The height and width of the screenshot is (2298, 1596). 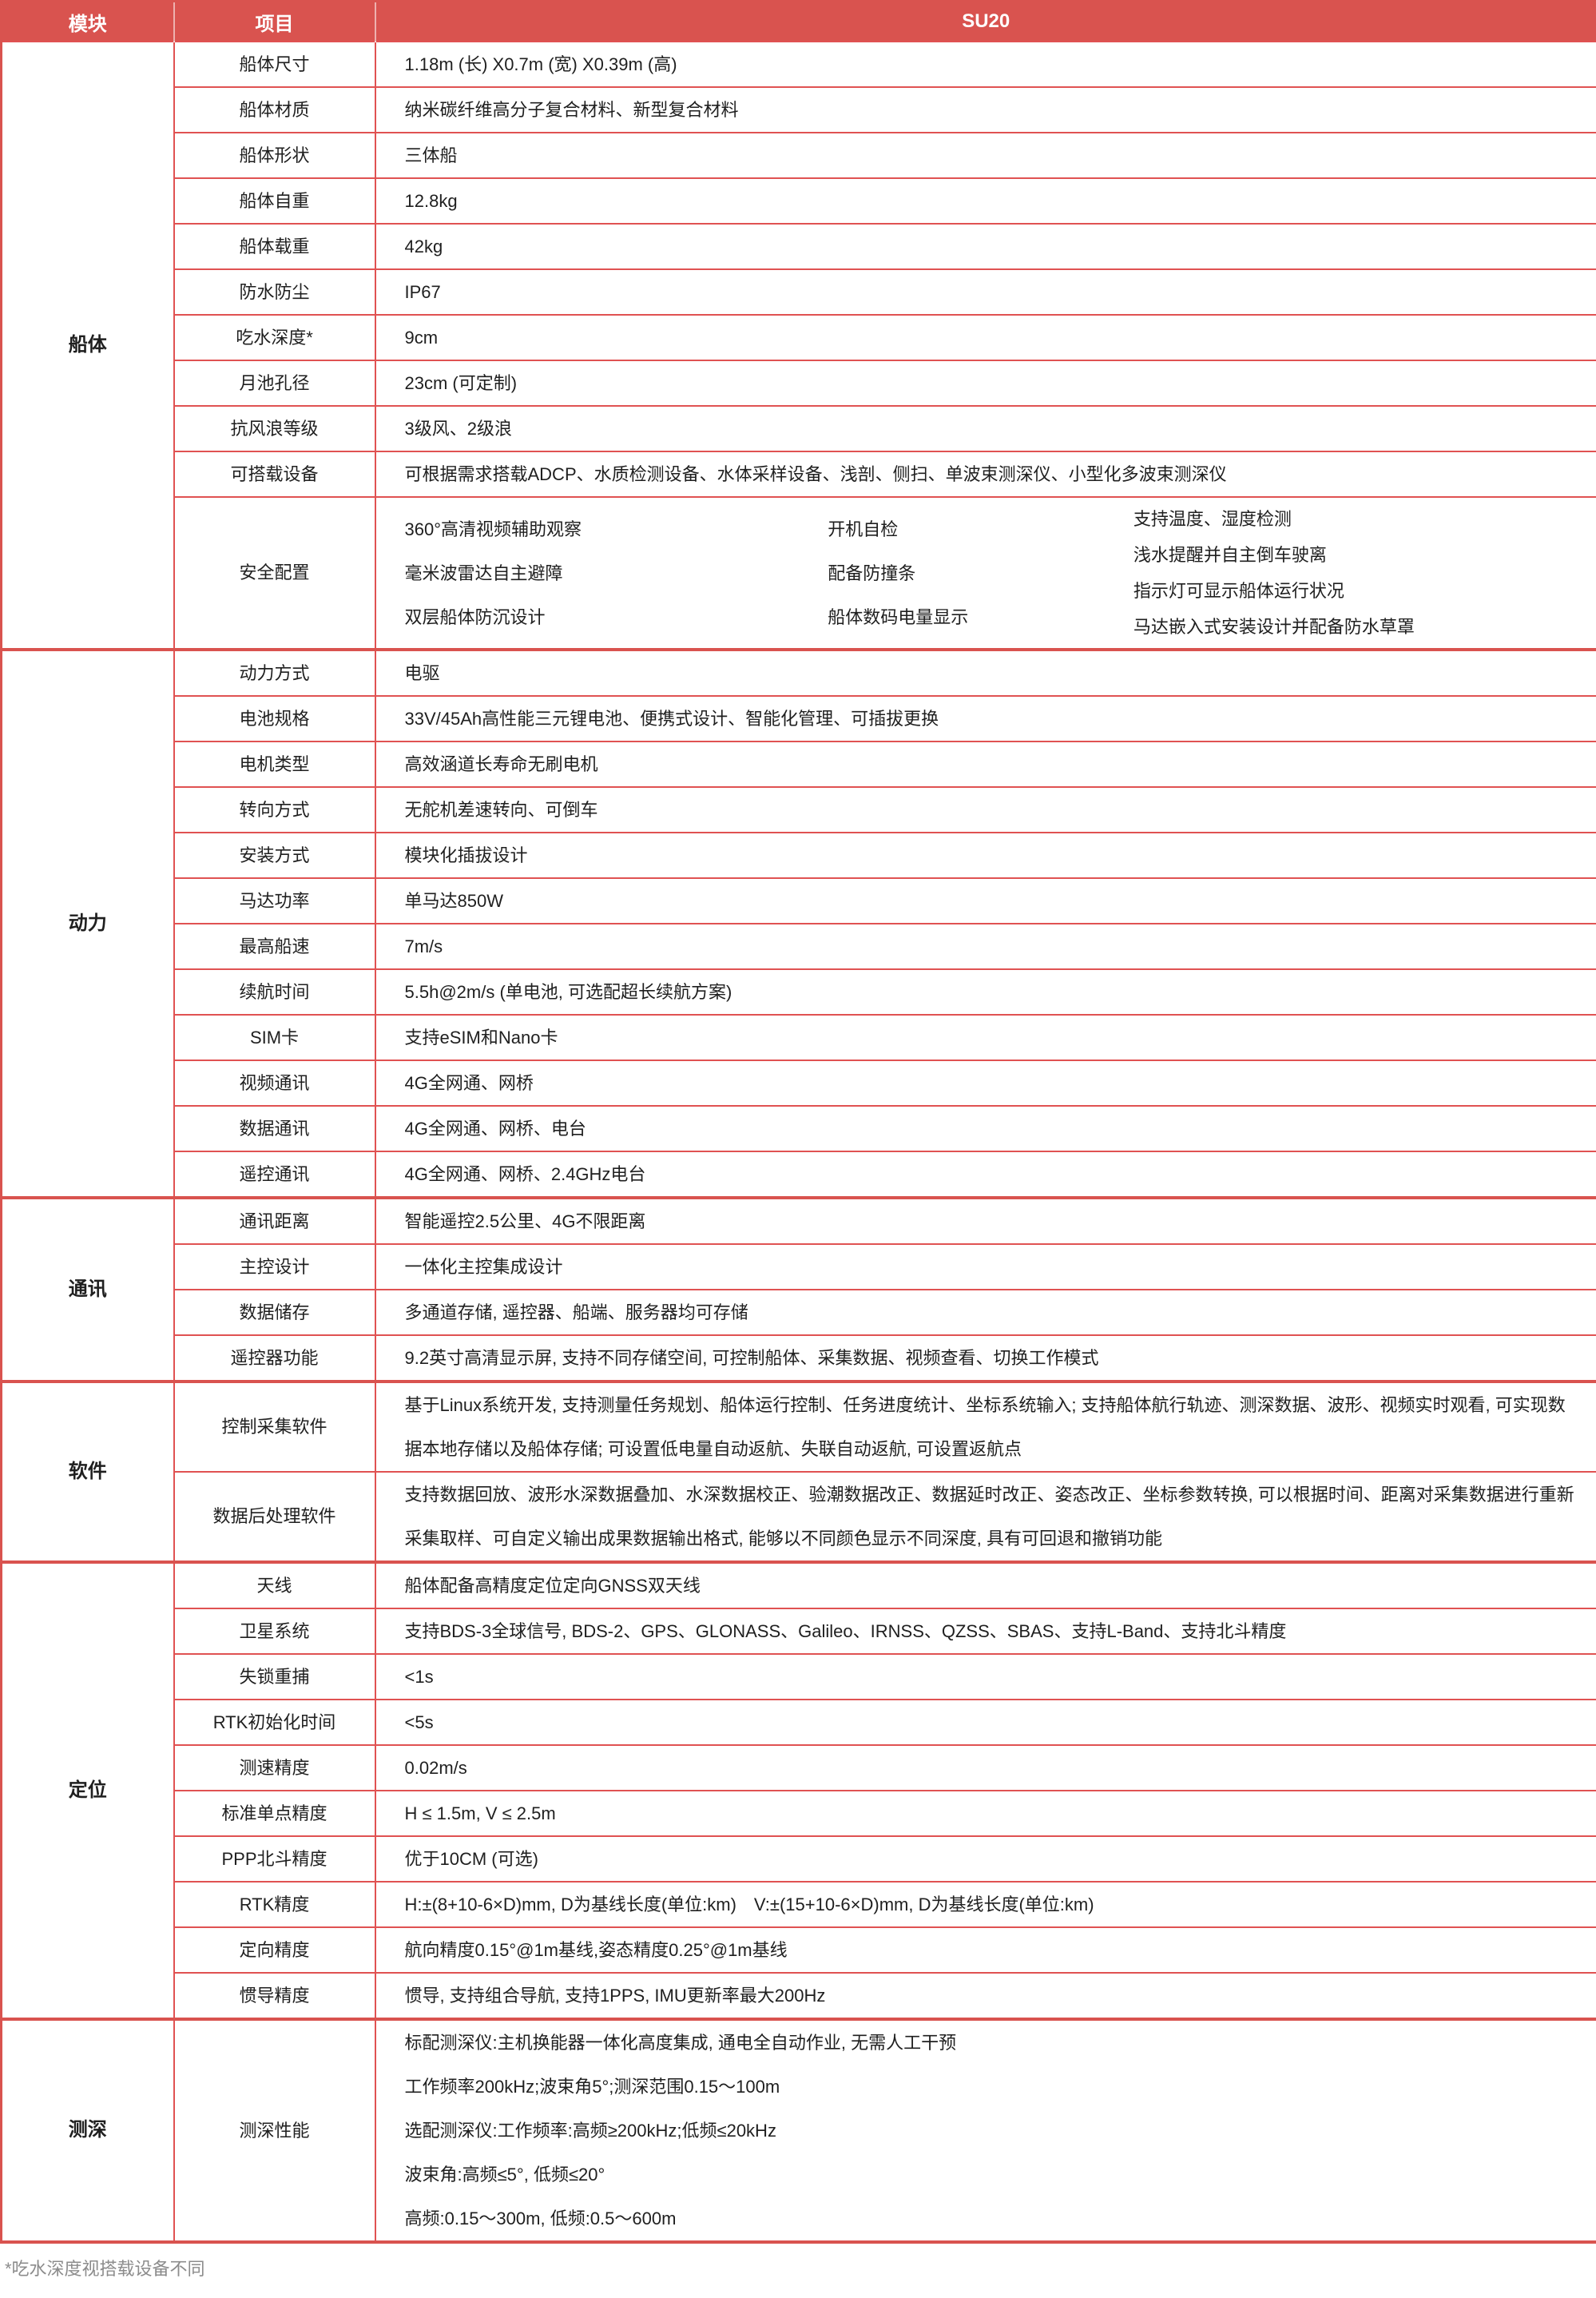 I want to click on table-row: 失锁重捕<1s, so click(x=799, y=1677).